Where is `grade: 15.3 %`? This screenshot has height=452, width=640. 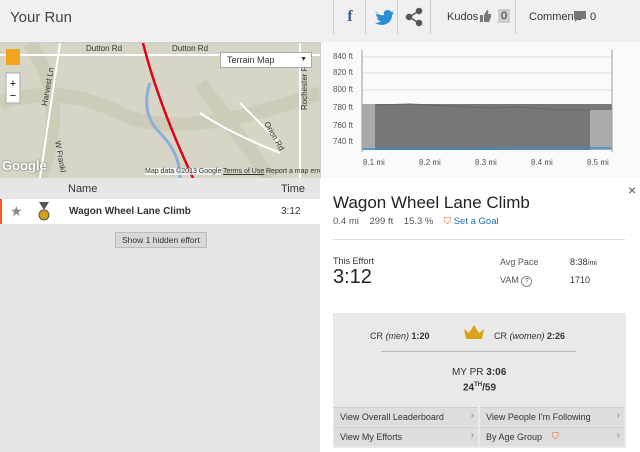 grade: 15.3 % is located at coordinates (418, 221).